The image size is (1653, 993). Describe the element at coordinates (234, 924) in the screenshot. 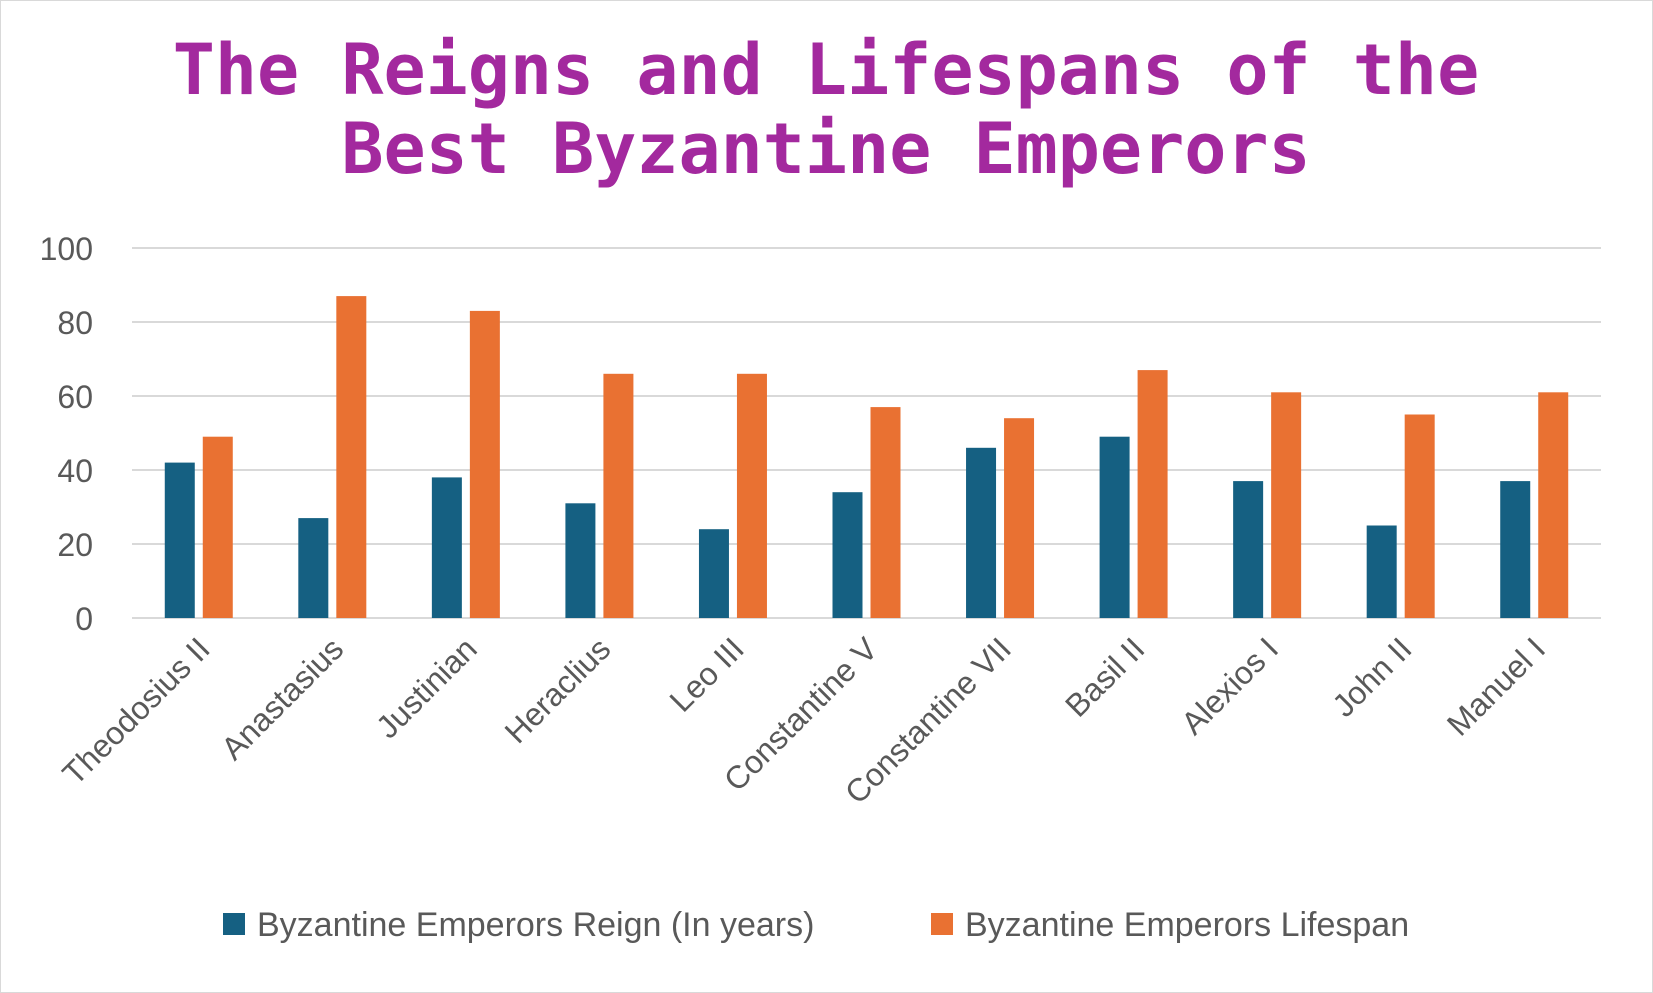

I see `legend-swatch-reign` at that location.